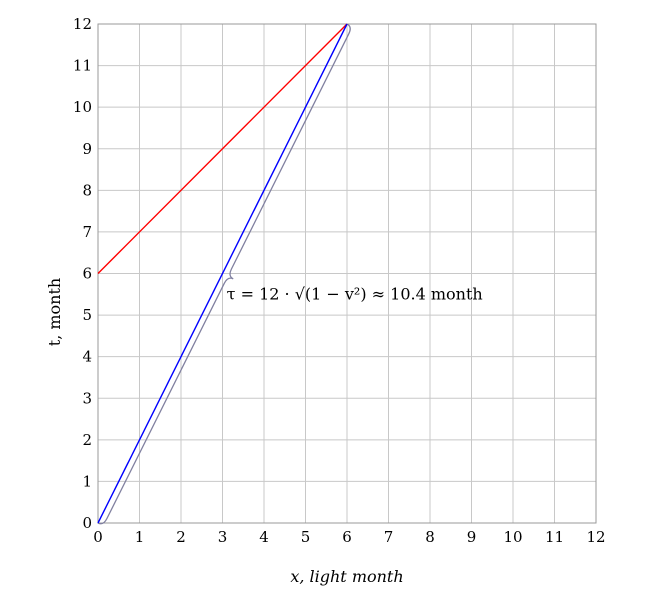 The height and width of the screenshot is (615, 656). Describe the element at coordinates (306, 537) in the screenshot. I see `x-tick-label: 5` at that location.